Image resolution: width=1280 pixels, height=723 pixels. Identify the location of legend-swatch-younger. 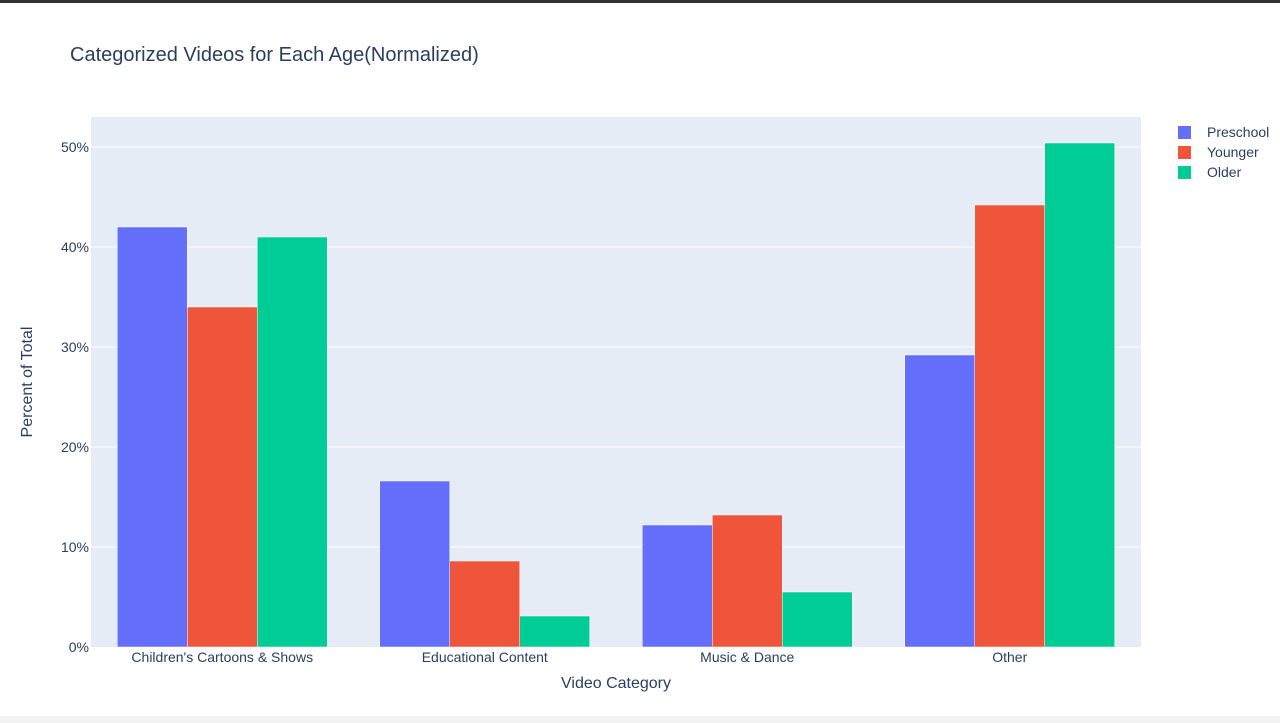
(1184, 152).